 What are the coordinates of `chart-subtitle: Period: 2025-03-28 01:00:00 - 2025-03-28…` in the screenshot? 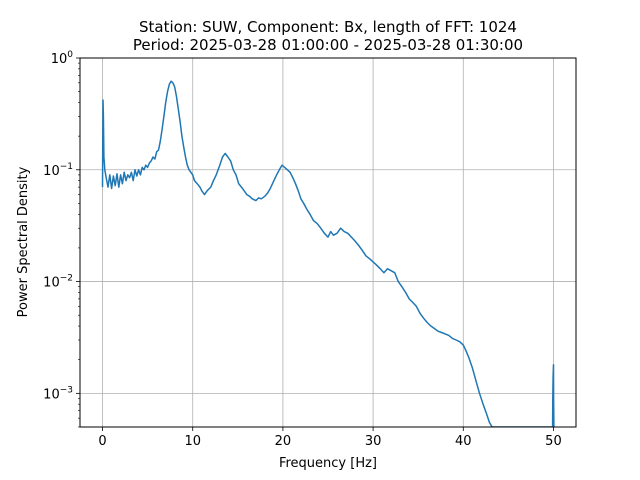 It's located at (328, 45).